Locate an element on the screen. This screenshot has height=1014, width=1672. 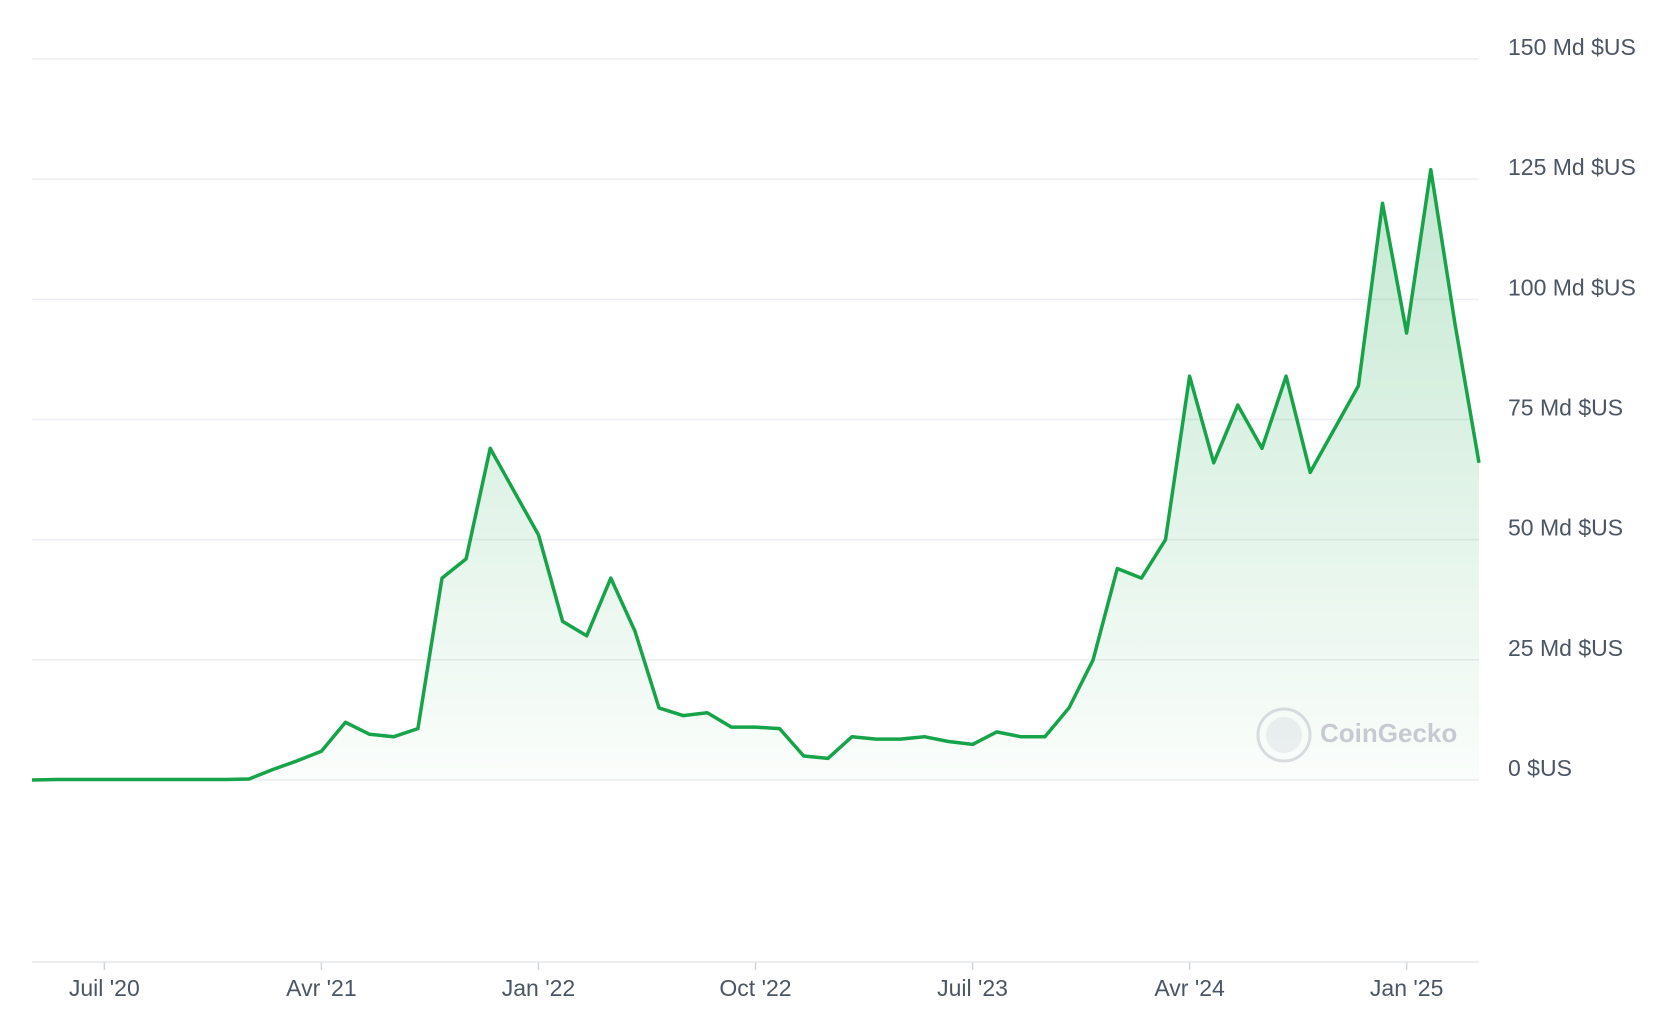
y-tick-label: 100 Md $US is located at coordinates (1572, 287).